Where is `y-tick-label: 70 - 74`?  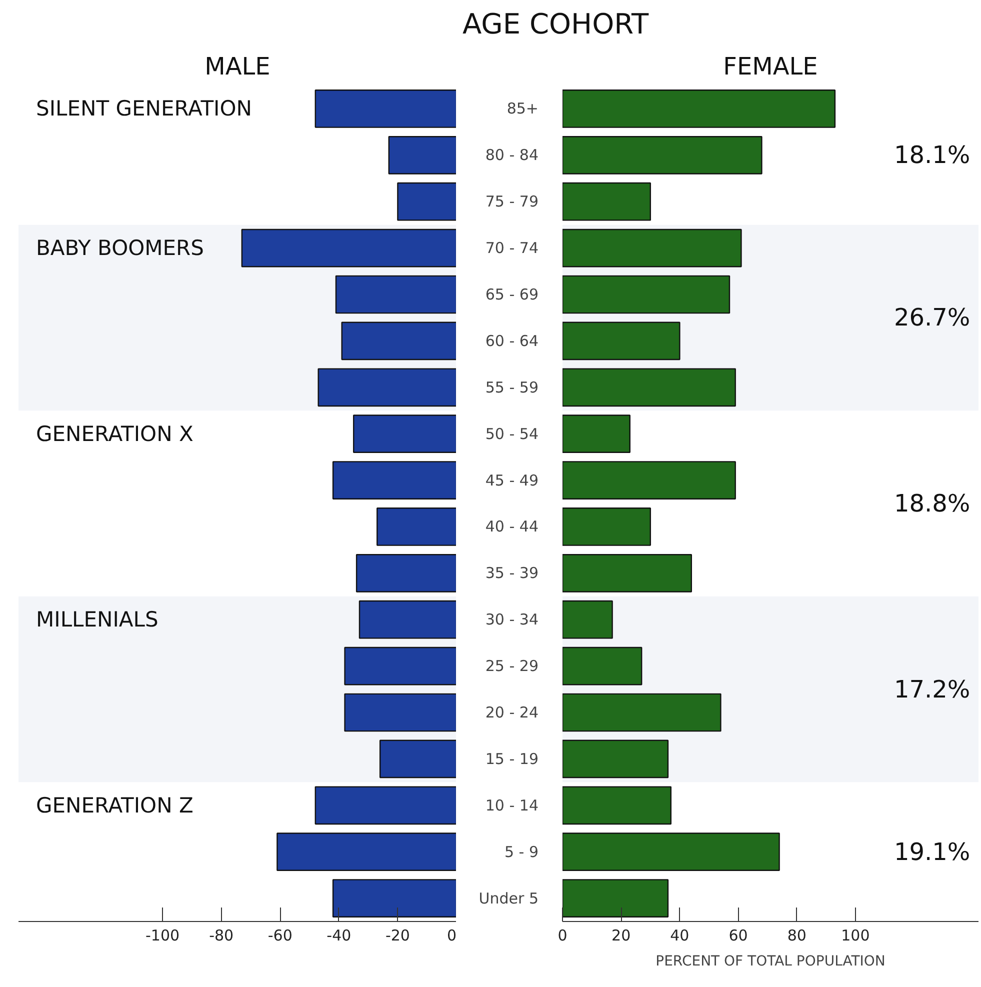 y-tick-label: 70 - 74 is located at coordinates (511, 248).